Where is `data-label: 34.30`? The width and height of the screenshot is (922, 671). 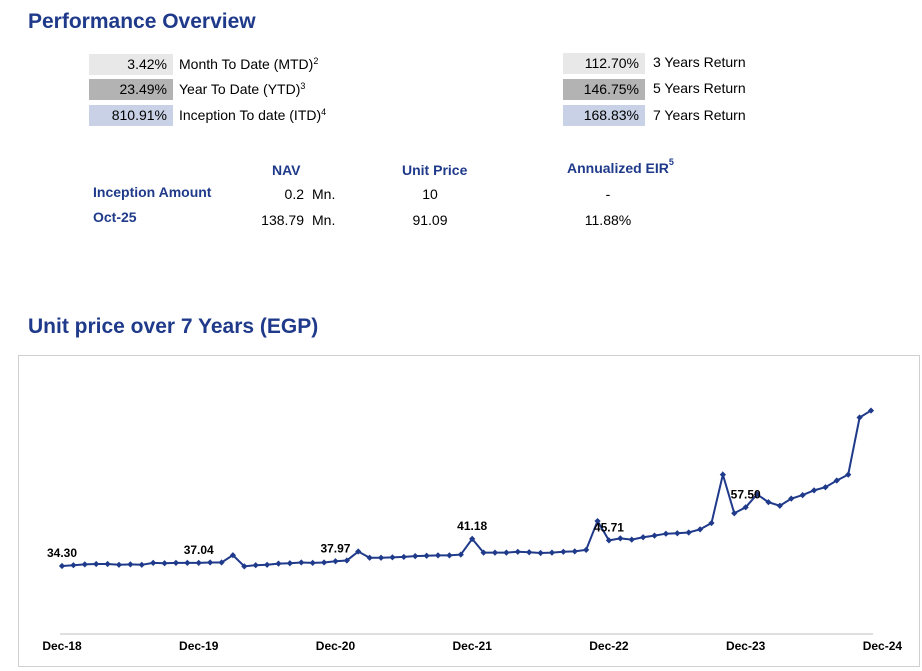 data-label: 34.30 is located at coordinates (62, 553).